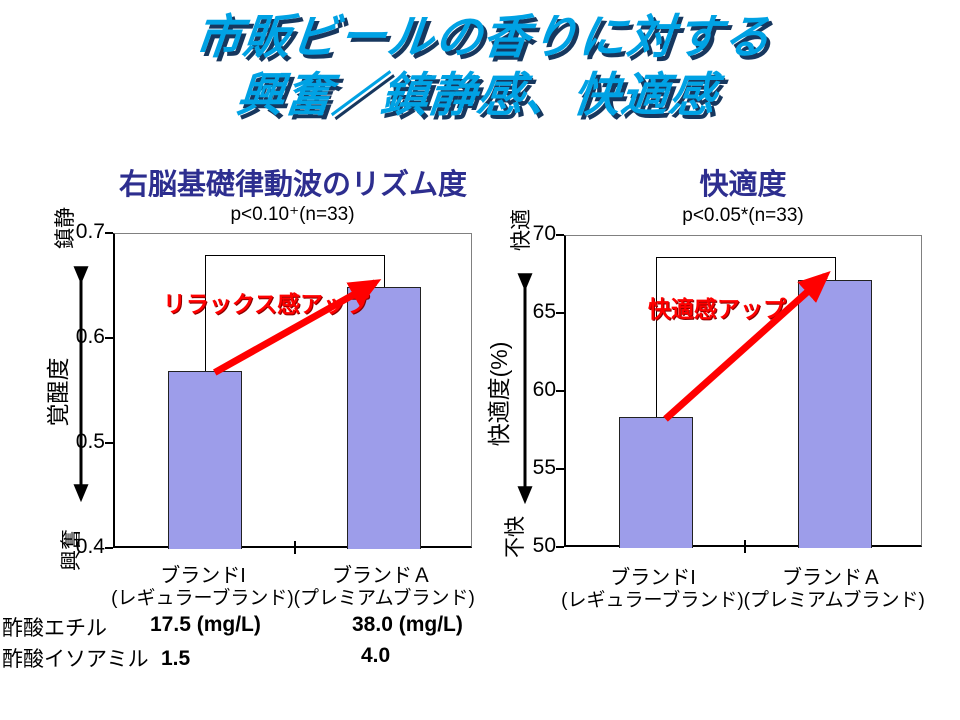 The width and height of the screenshot is (960, 720). I want to click on y-tick-label: 50, so click(544, 545).